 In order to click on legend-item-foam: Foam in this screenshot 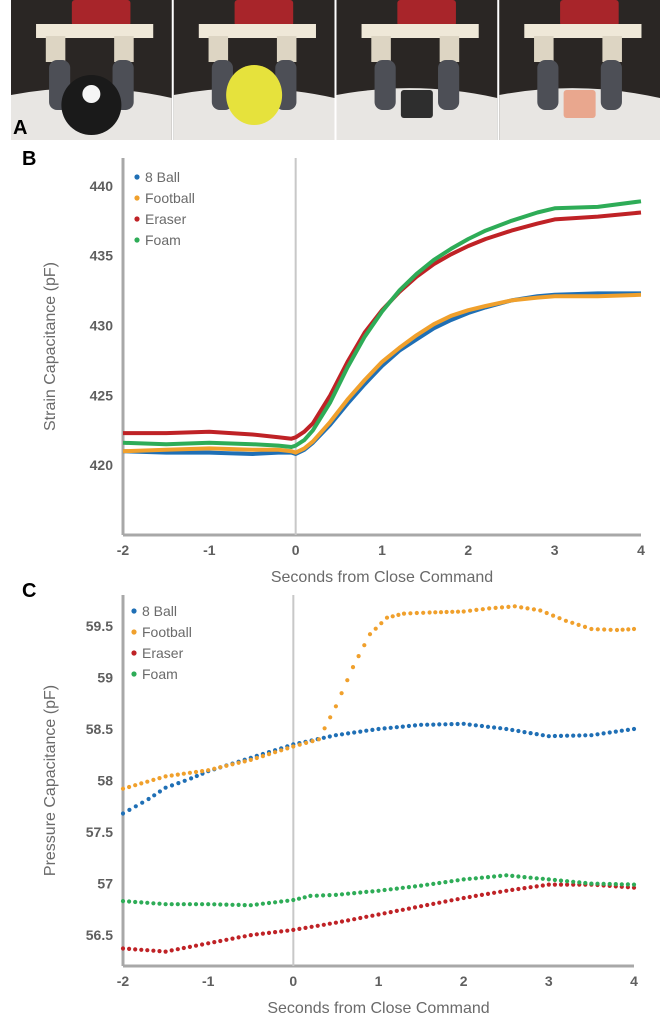, I will do `click(157, 240)`.